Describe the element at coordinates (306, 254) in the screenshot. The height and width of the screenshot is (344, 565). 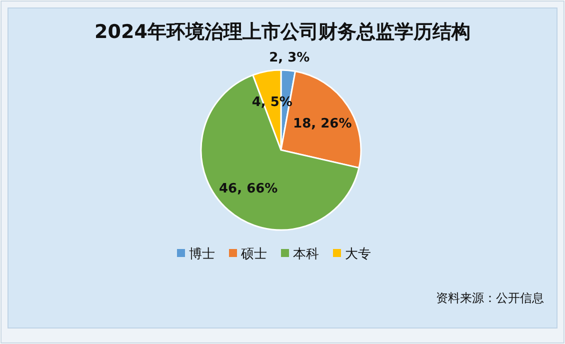
I see `legend-label: 本科` at that location.